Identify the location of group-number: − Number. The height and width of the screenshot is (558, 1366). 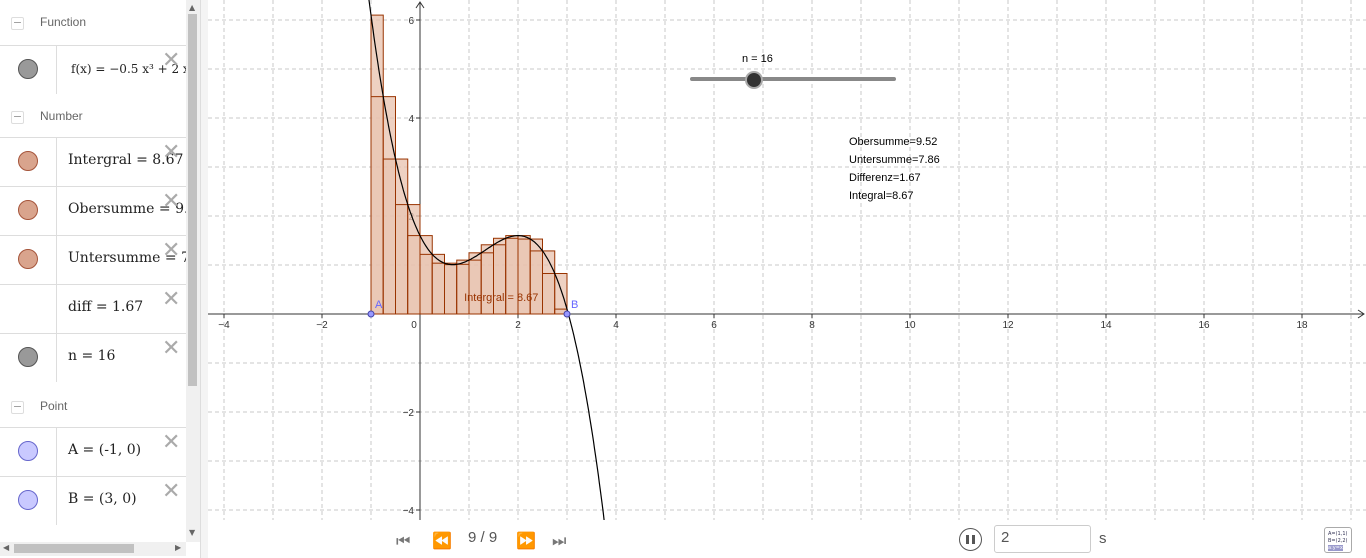
(93, 117).